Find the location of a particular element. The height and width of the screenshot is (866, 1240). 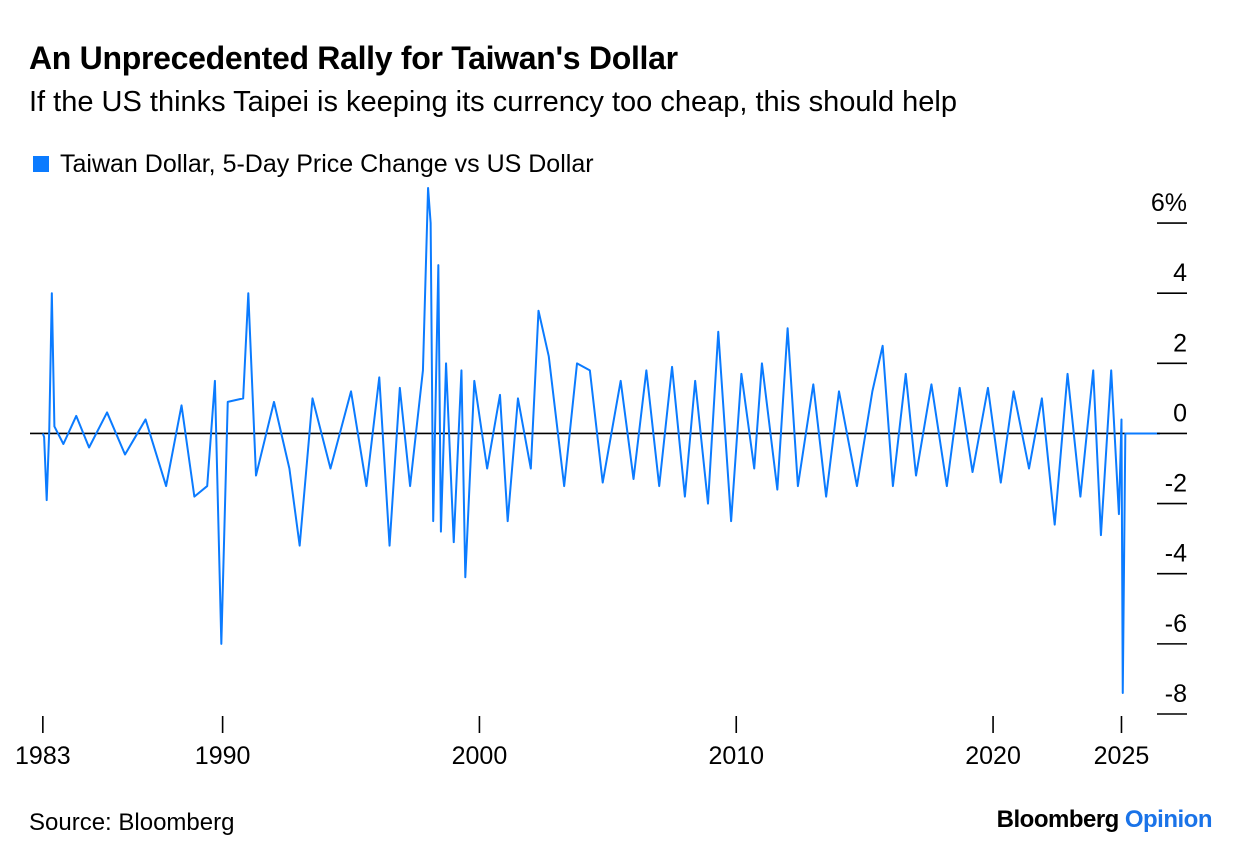

y-tick-label: -6 is located at coordinates (1176, 624).